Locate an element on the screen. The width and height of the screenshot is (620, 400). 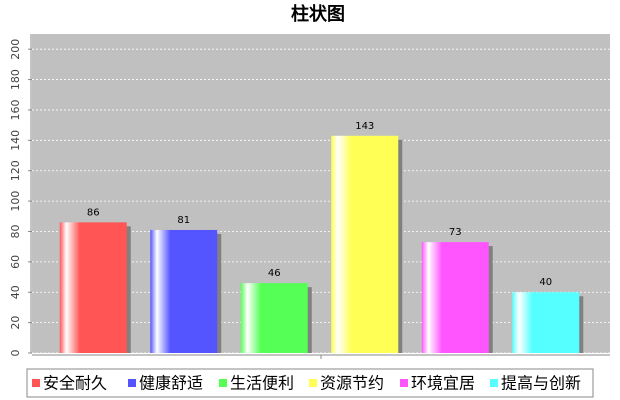
value-label: 40 is located at coordinates (545, 282).